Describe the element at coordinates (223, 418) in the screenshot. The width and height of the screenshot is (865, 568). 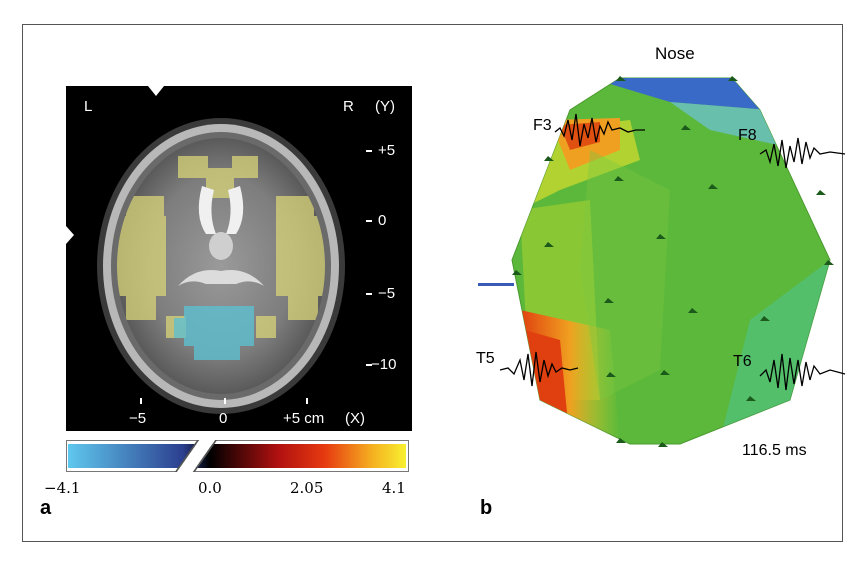
I see `x-tick-label: 0` at that location.